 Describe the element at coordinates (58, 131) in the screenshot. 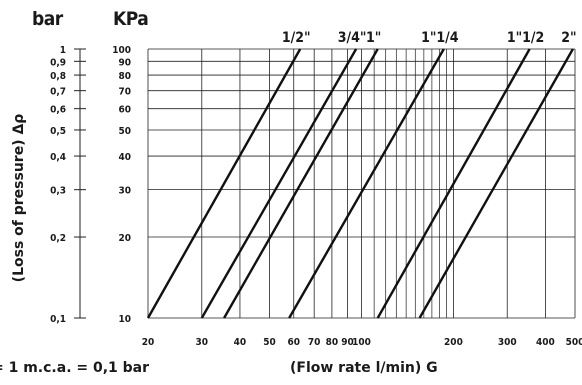

I see `bar-tick-label: 0,5` at that location.